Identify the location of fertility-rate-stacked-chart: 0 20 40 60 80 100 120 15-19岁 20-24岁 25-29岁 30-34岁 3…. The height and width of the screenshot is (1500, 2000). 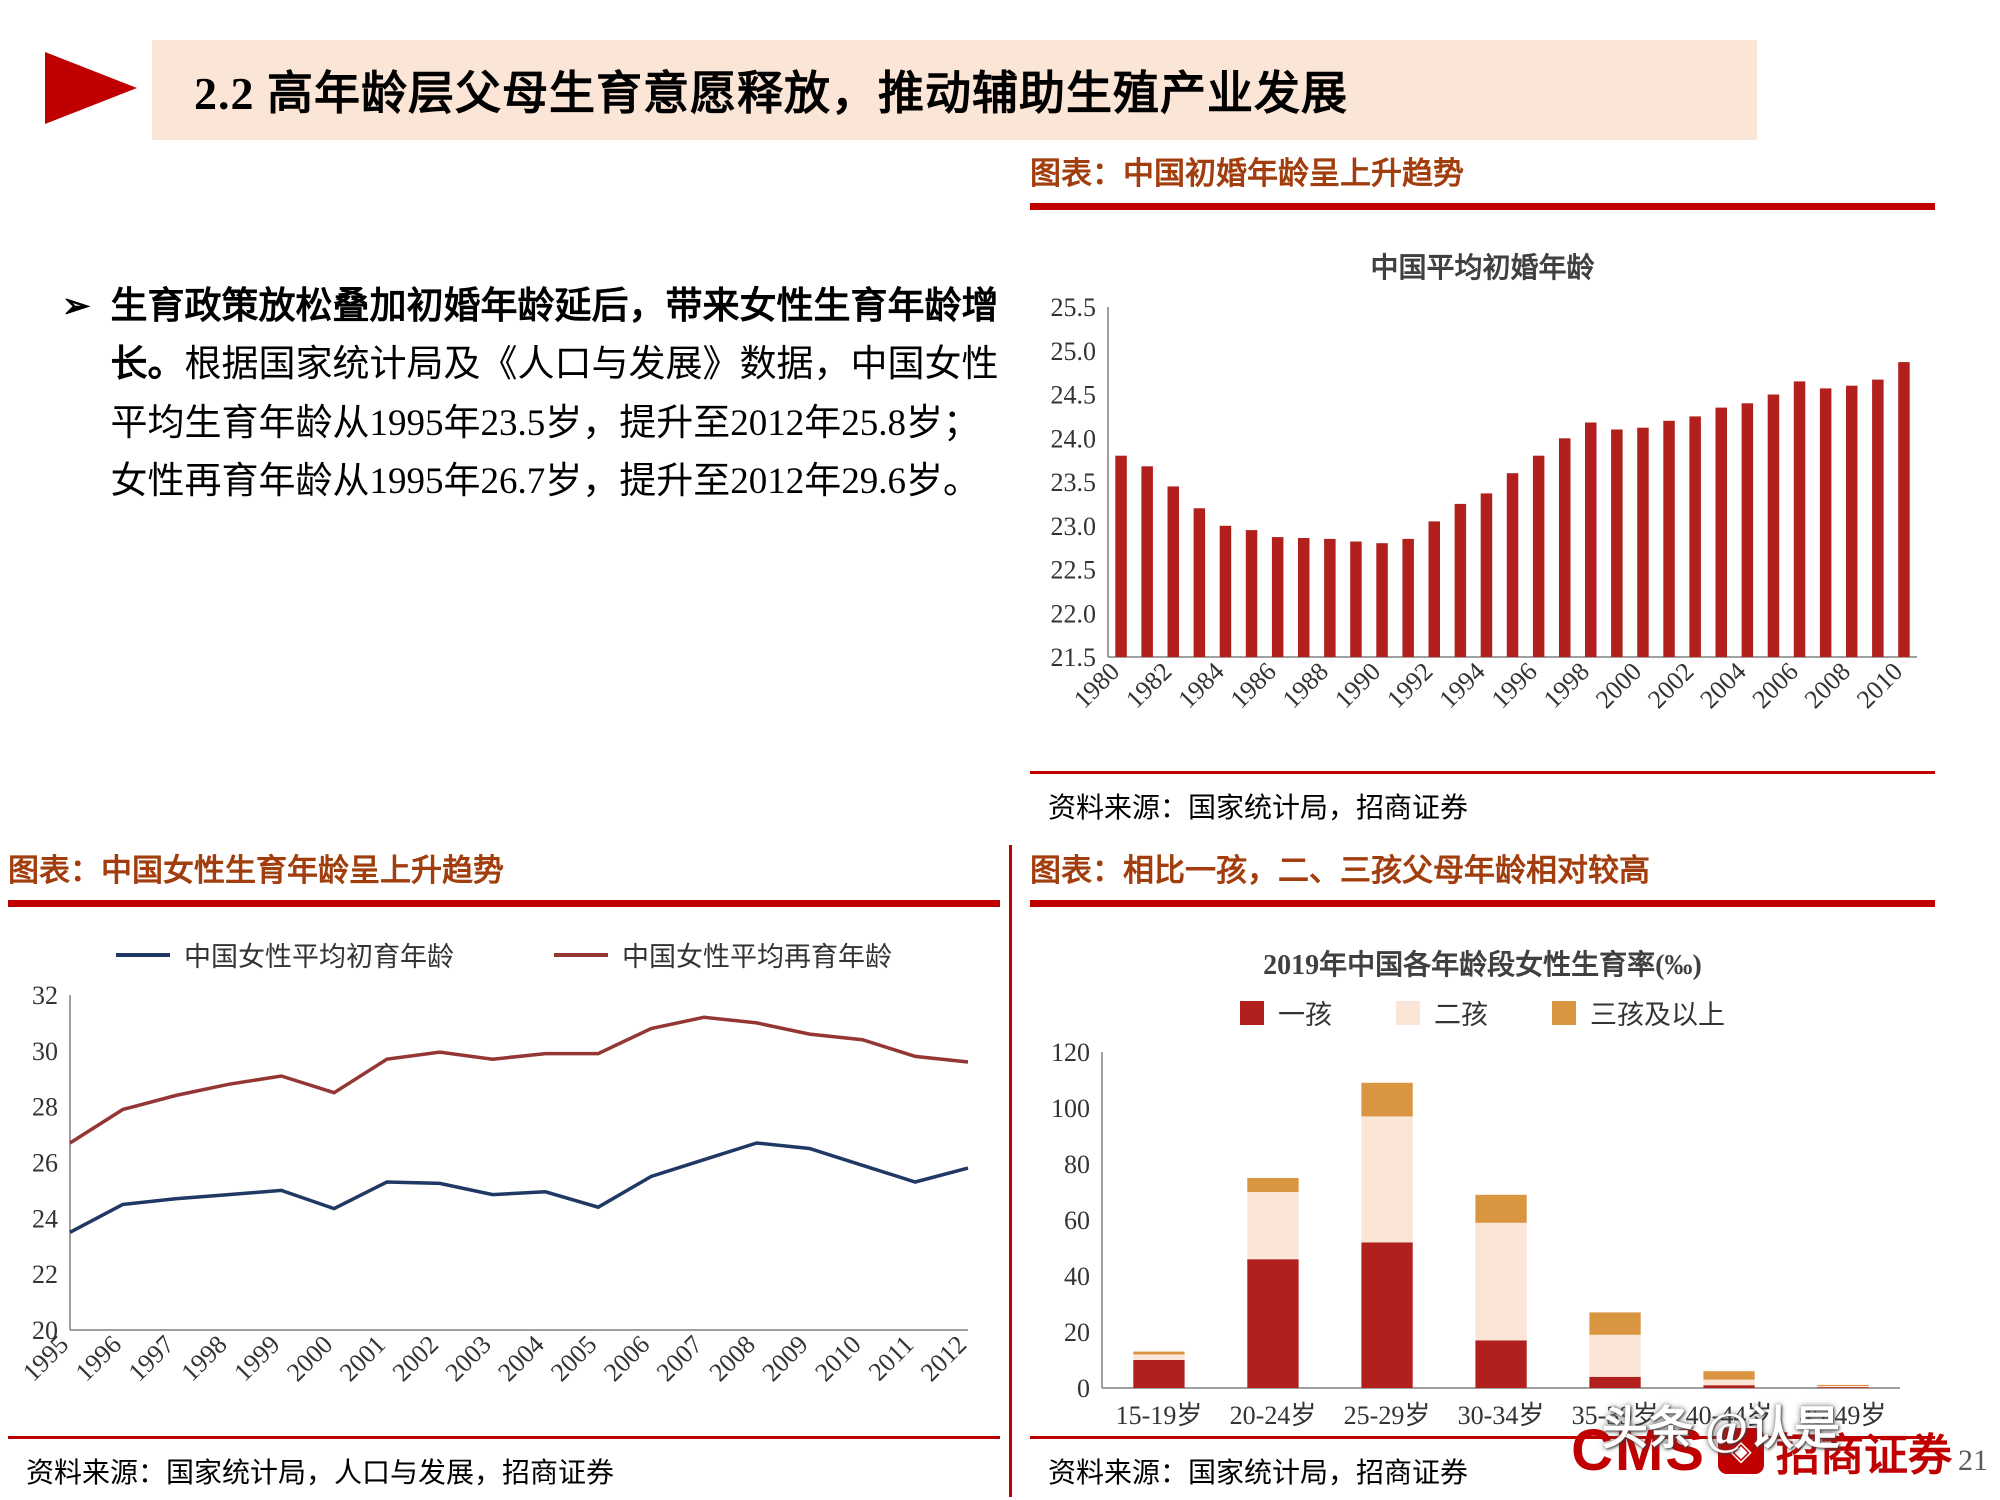
(1482, 1245).